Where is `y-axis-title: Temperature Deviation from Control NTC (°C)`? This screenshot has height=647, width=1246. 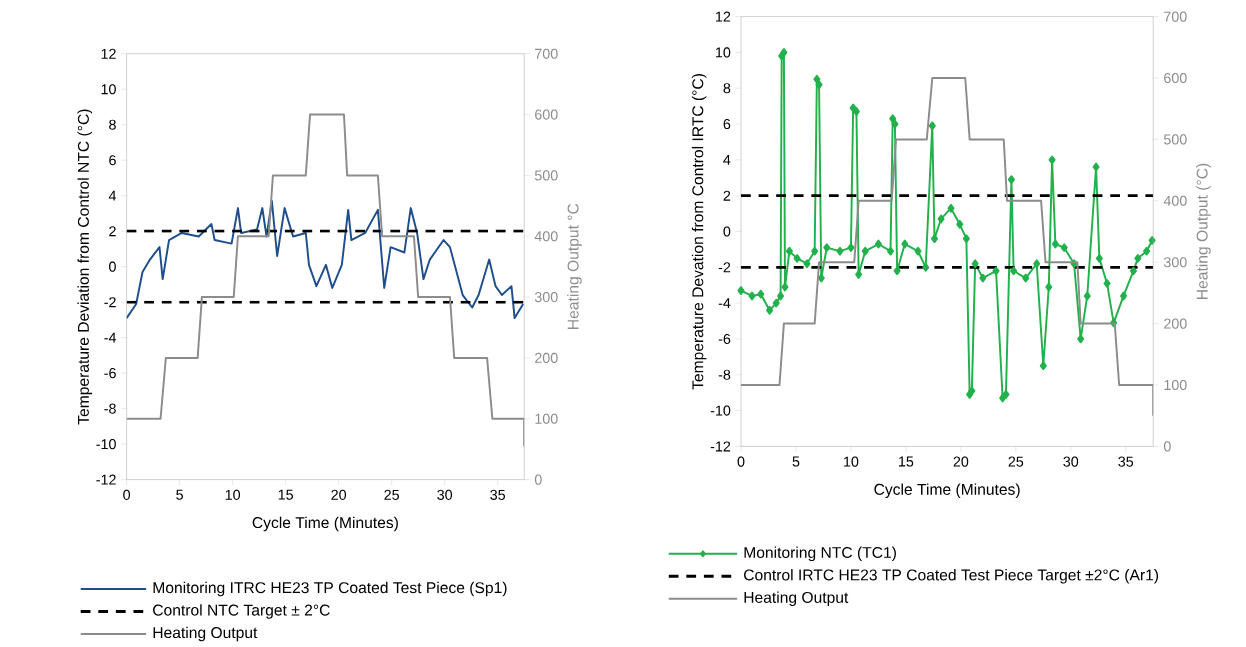 y-axis-title: Temperature Deviation from Control NTC (°C) is located at coordinates (85, 267).